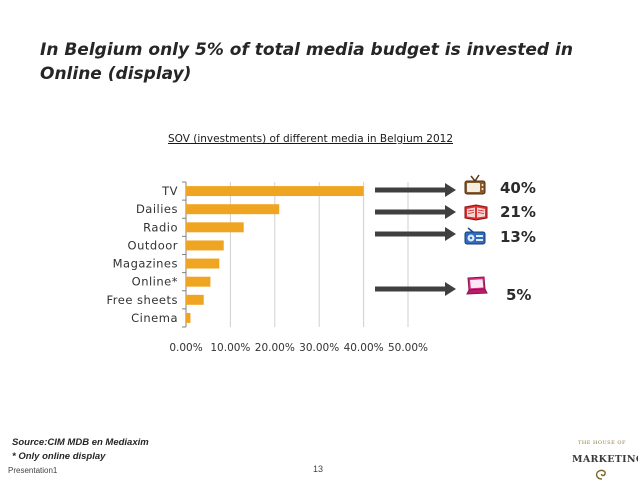 The image size is (638, 484). I want to click on source-note: Source:CIM MDB en Mediaxim, so click(80, 442).